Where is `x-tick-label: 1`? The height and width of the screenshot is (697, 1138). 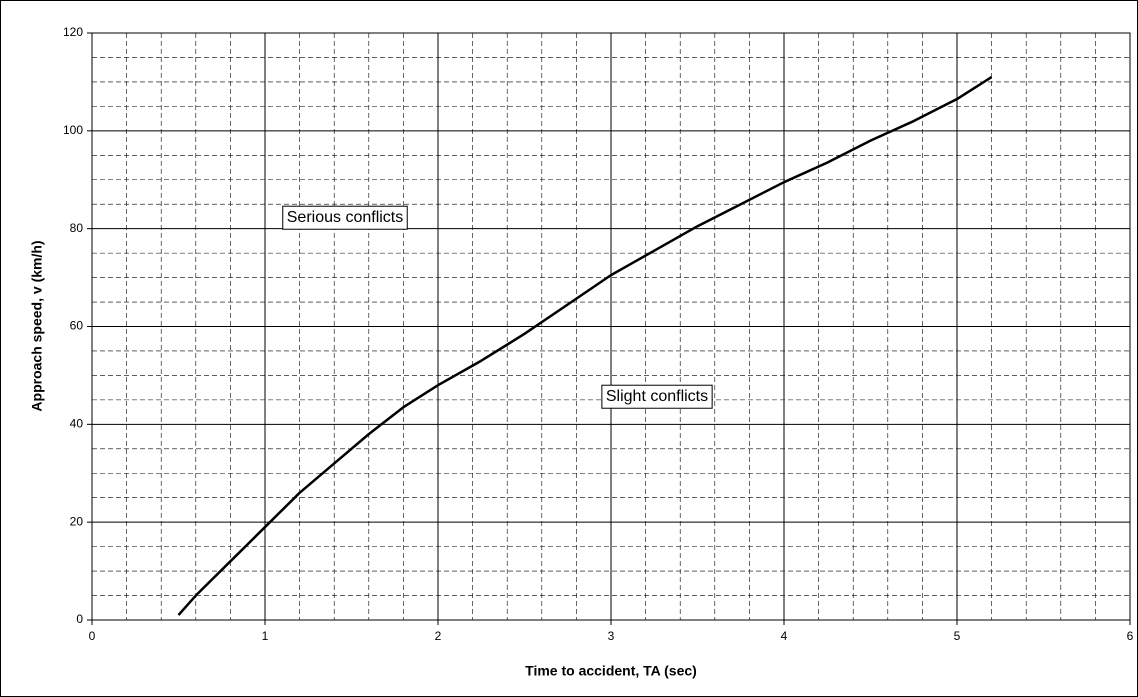
x-tick-label: 1 is located at coordinates (265, 636).